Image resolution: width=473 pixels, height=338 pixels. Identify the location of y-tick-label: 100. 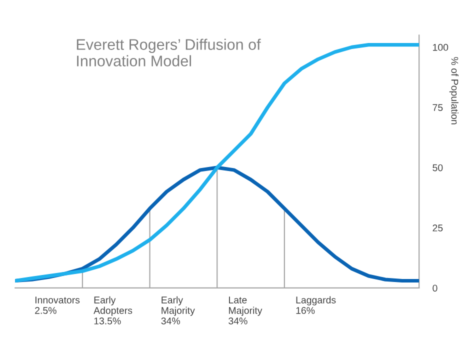
(440, 47).